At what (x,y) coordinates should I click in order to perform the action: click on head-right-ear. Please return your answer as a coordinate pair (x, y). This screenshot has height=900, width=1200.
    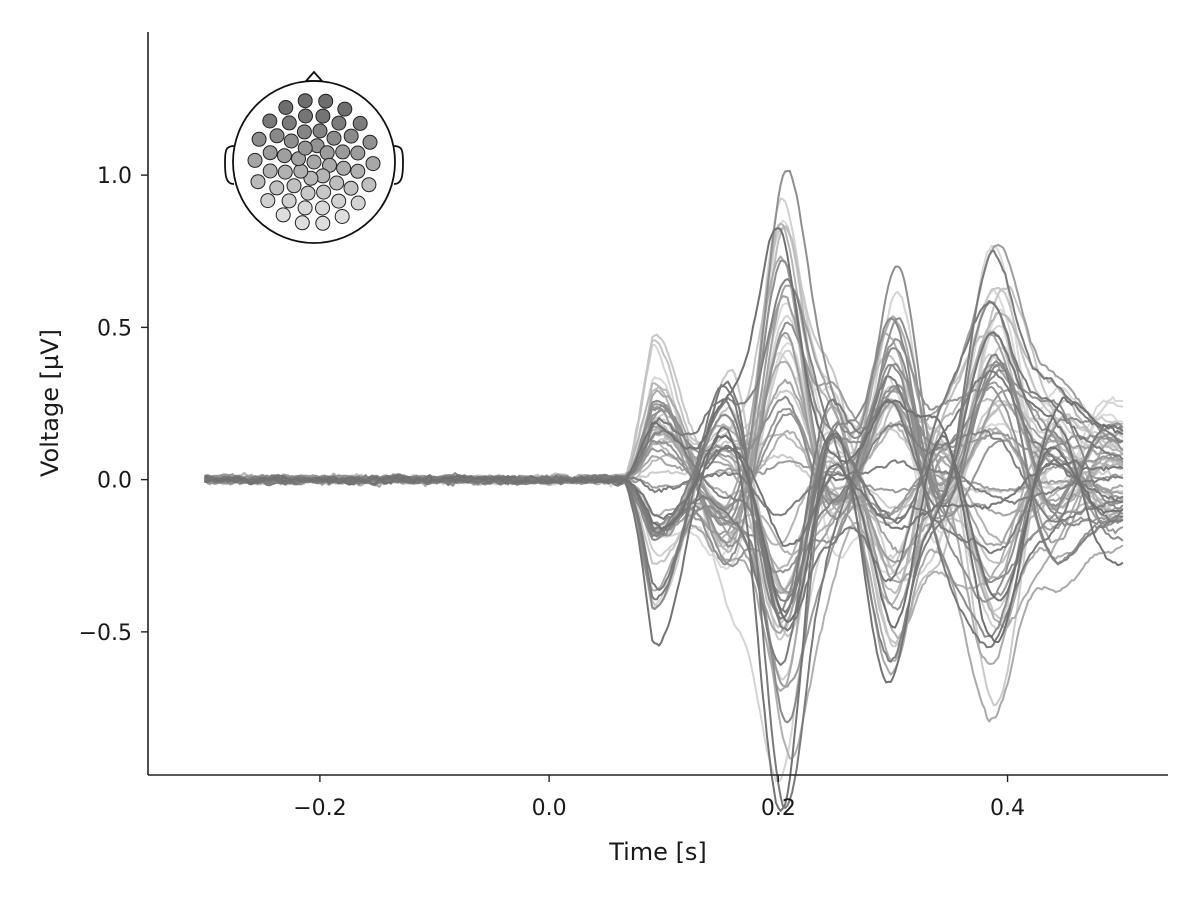
    Looking at the image, I should click on (398, 165).